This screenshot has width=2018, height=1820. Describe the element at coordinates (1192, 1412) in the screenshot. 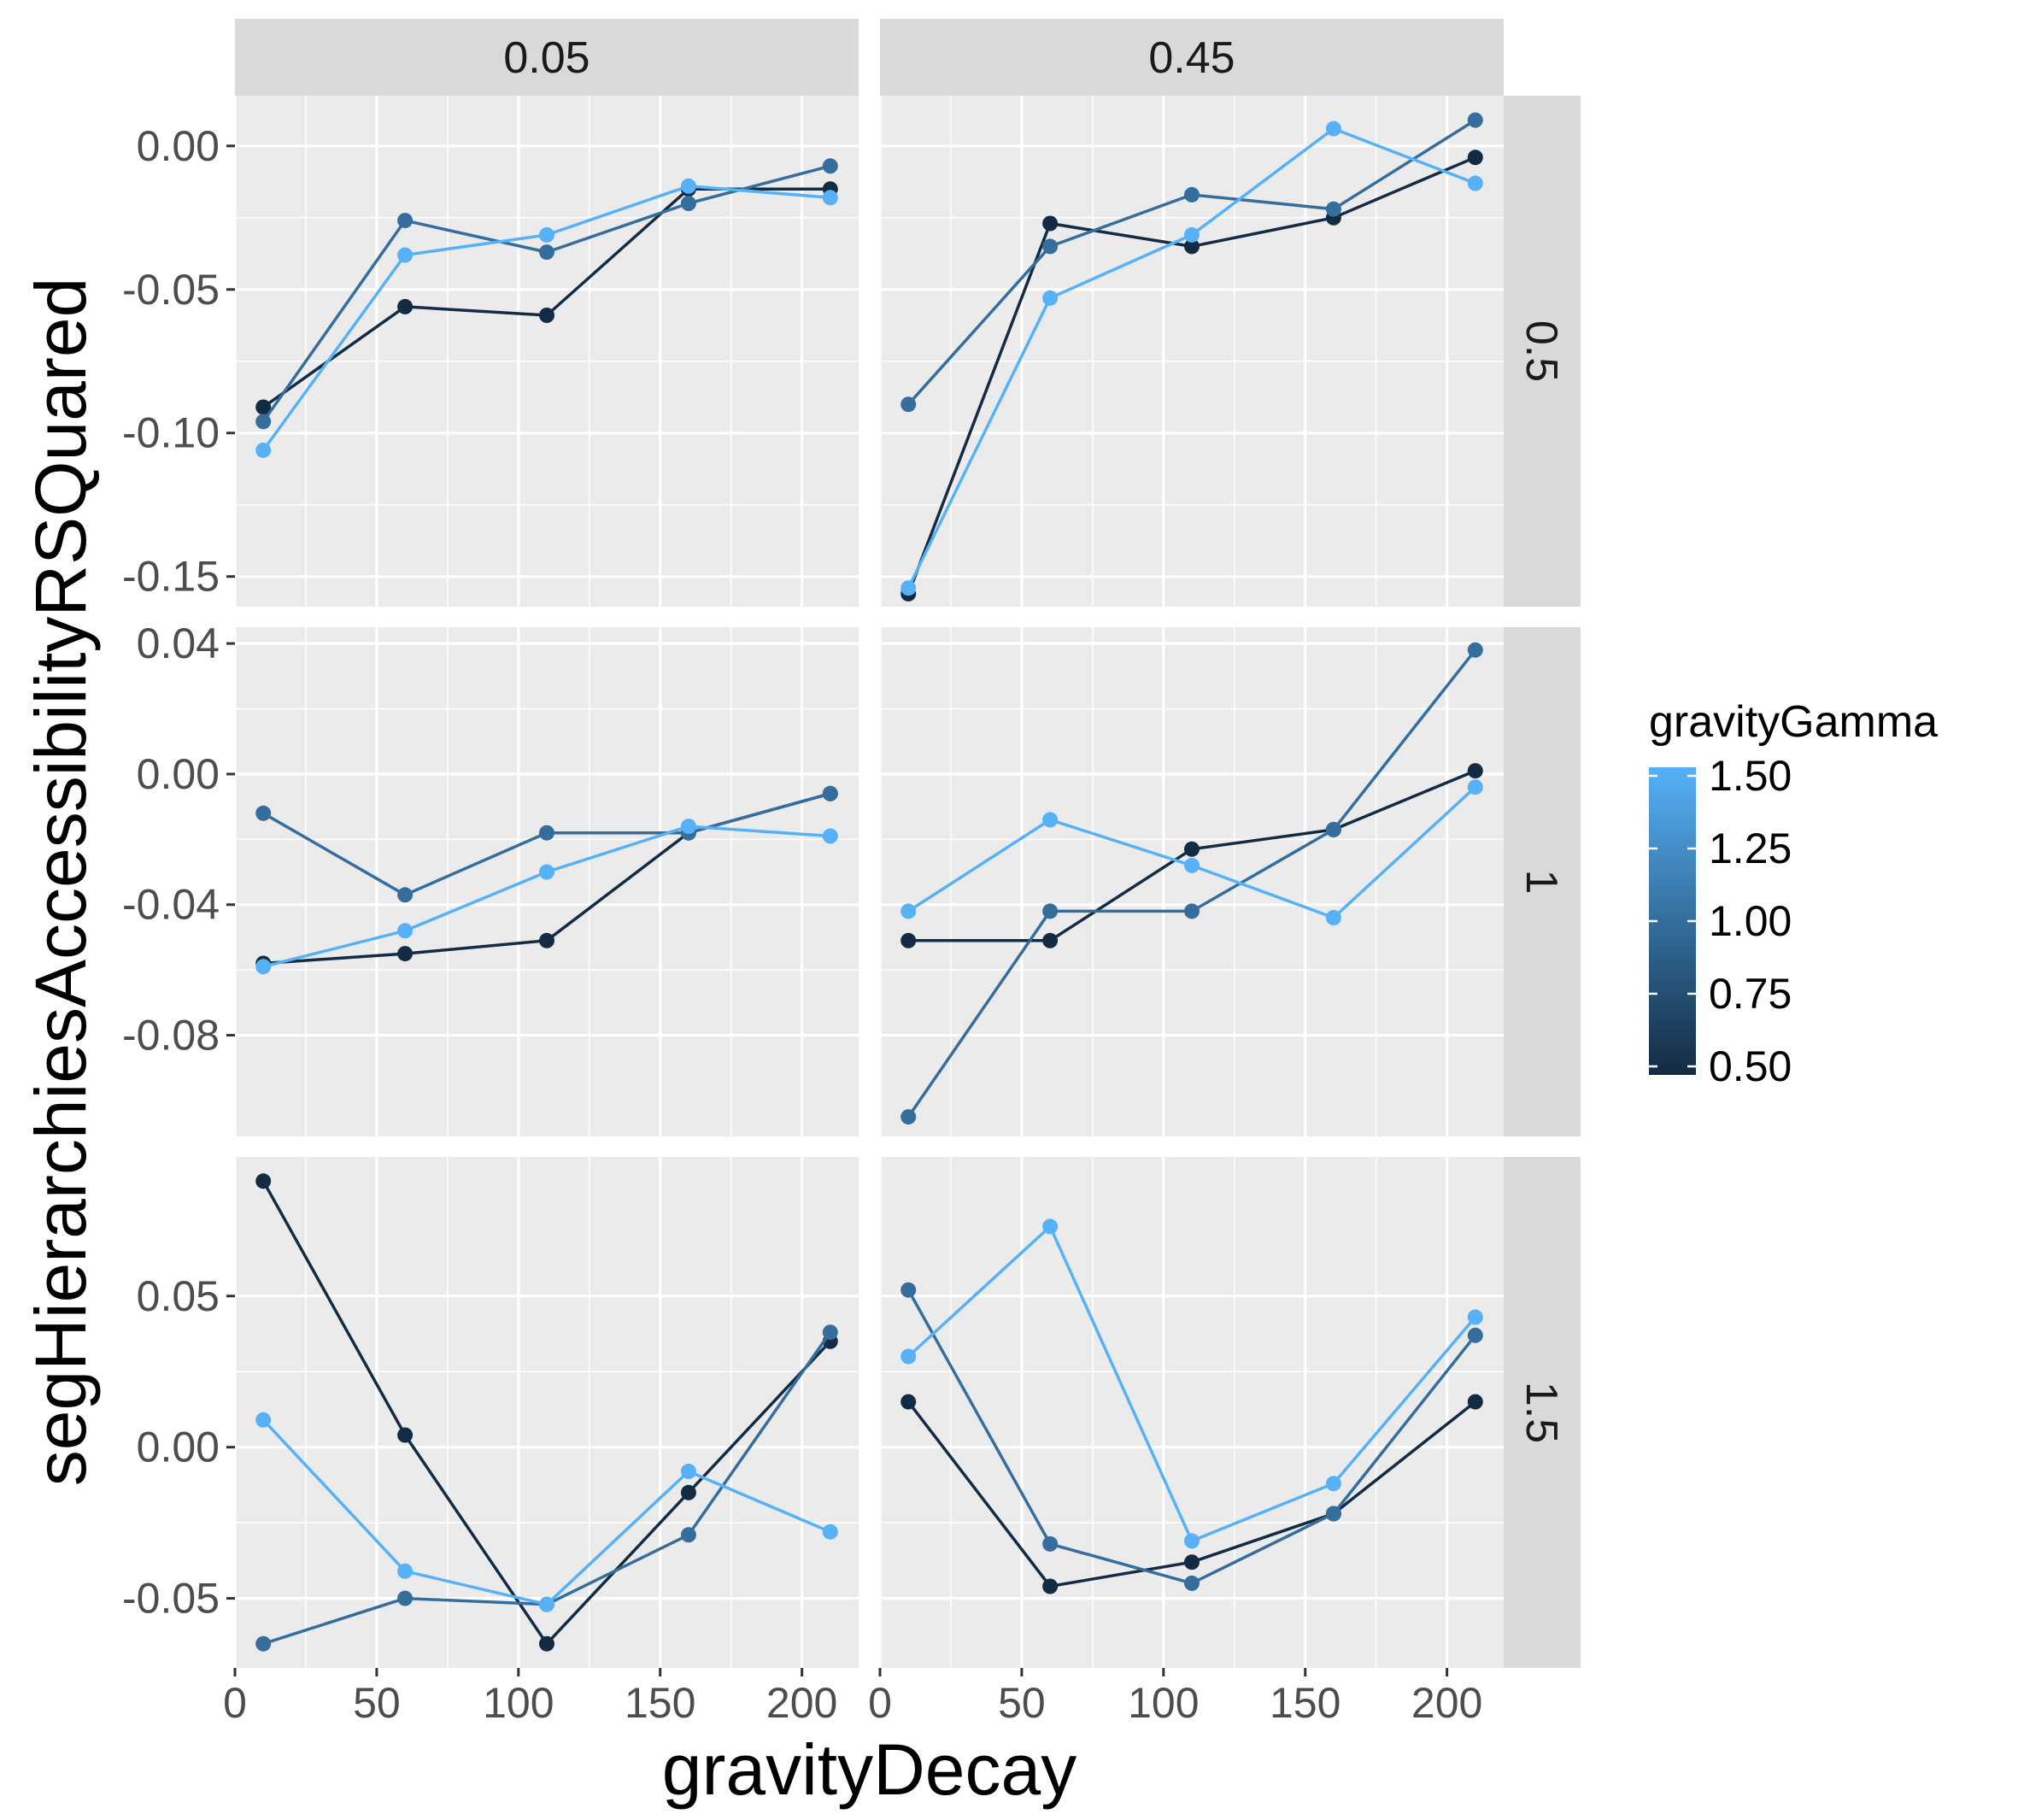

I see `panel-background-r2-c1` at that location.